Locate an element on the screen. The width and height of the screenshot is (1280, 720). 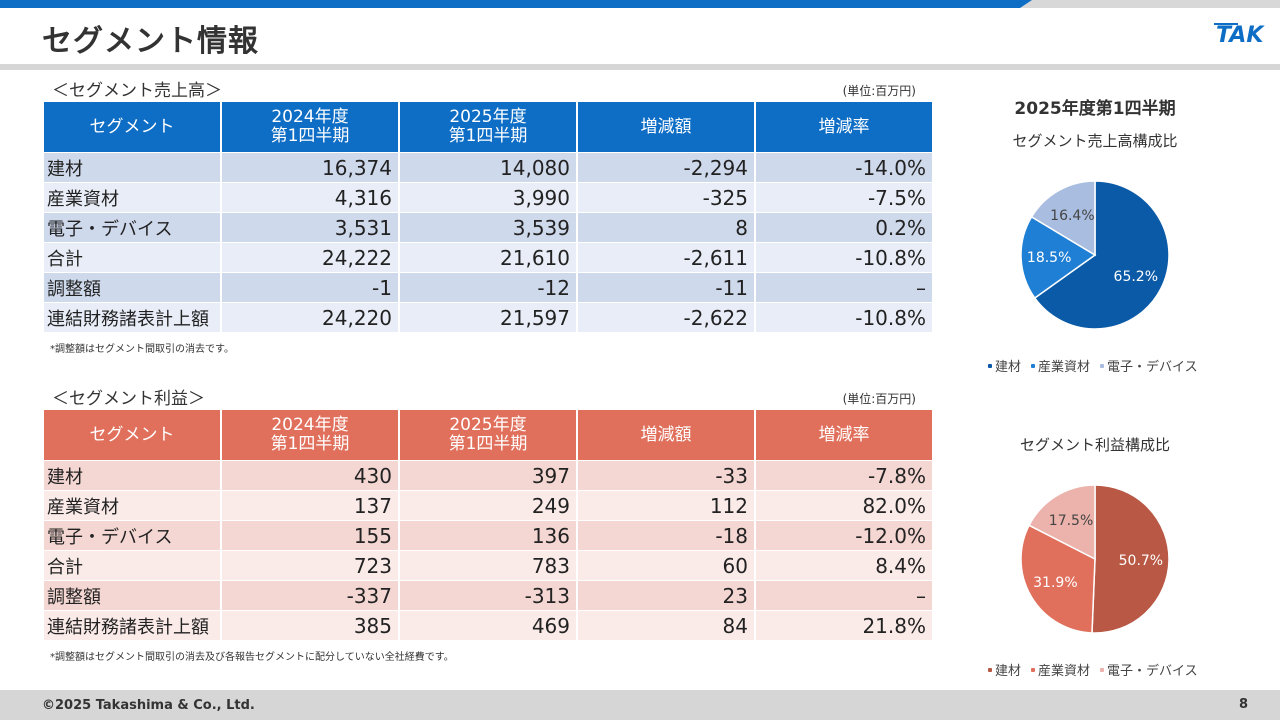
table-header-row: セグメント 2024年度 第1四半期 2025年度 第1四半期 増減額 増減率 is located at coordinates (488, 435).